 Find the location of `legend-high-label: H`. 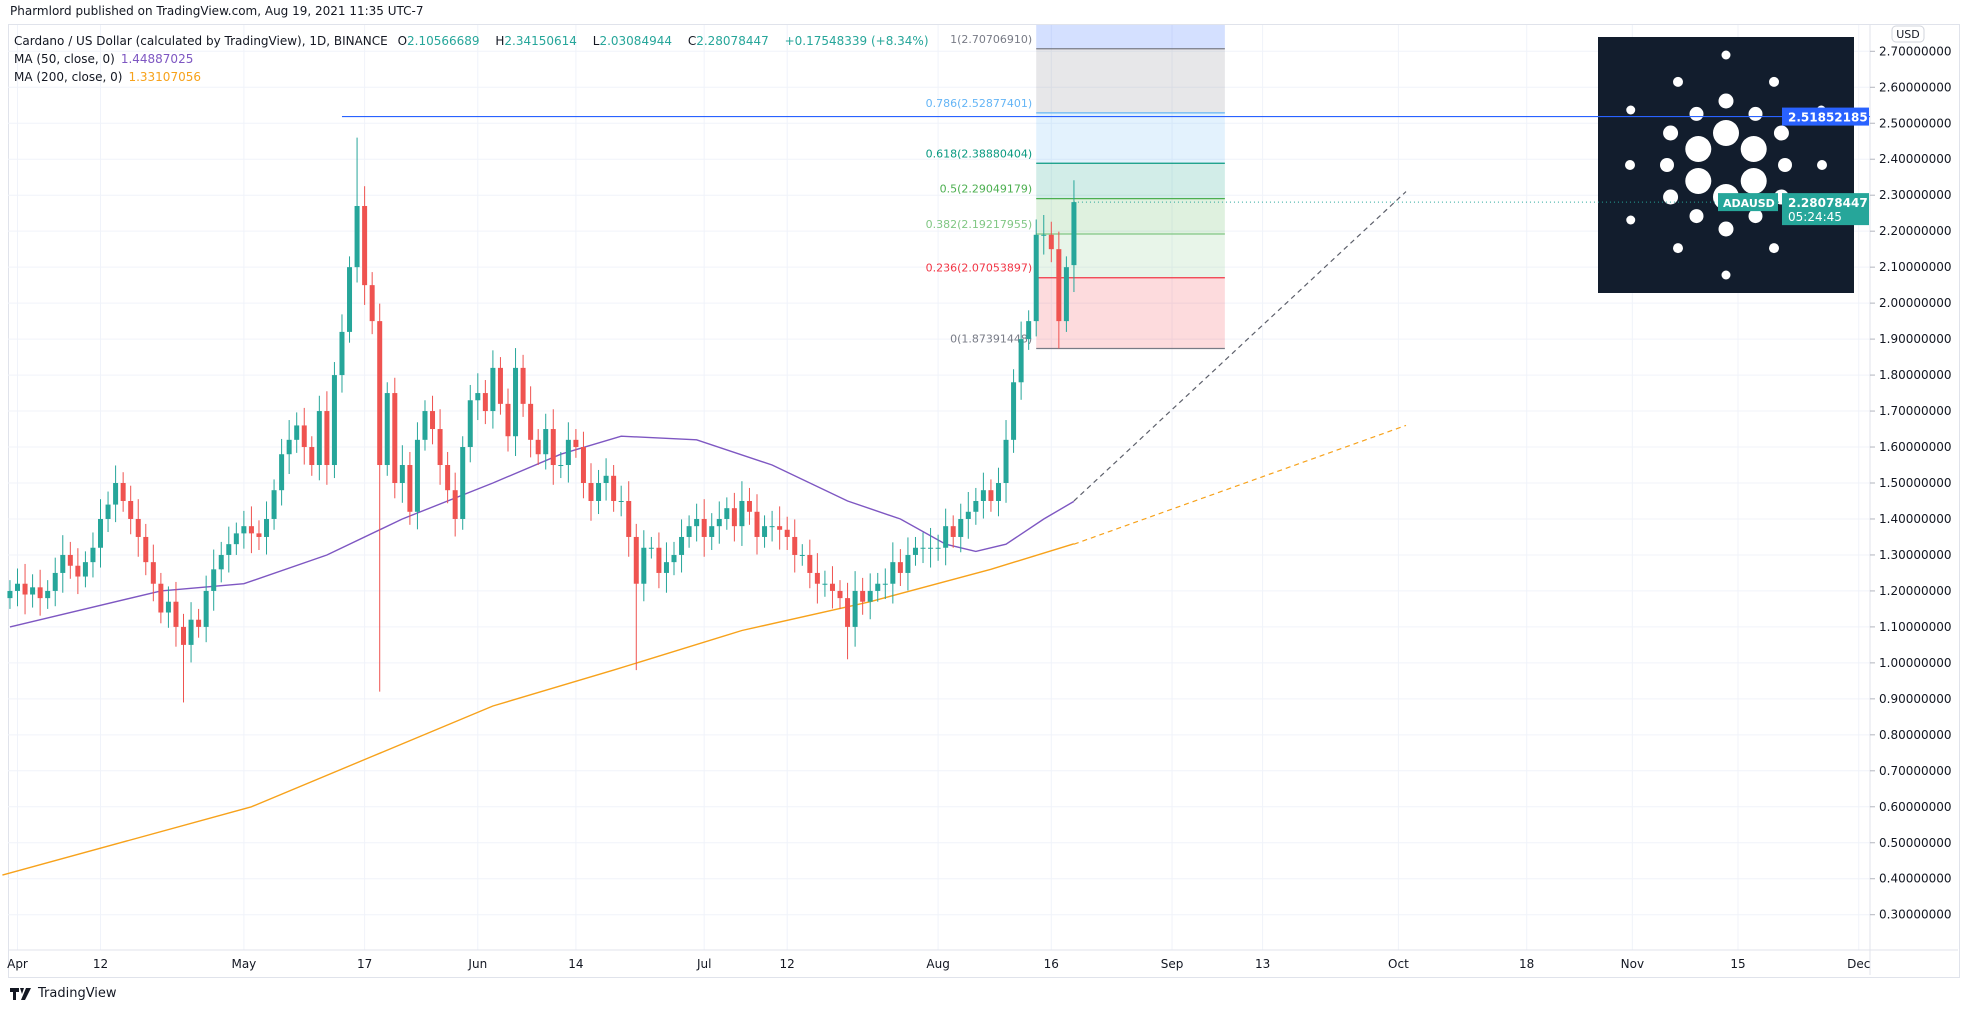

legend-high-label: H is located at coordinates (500, 41).